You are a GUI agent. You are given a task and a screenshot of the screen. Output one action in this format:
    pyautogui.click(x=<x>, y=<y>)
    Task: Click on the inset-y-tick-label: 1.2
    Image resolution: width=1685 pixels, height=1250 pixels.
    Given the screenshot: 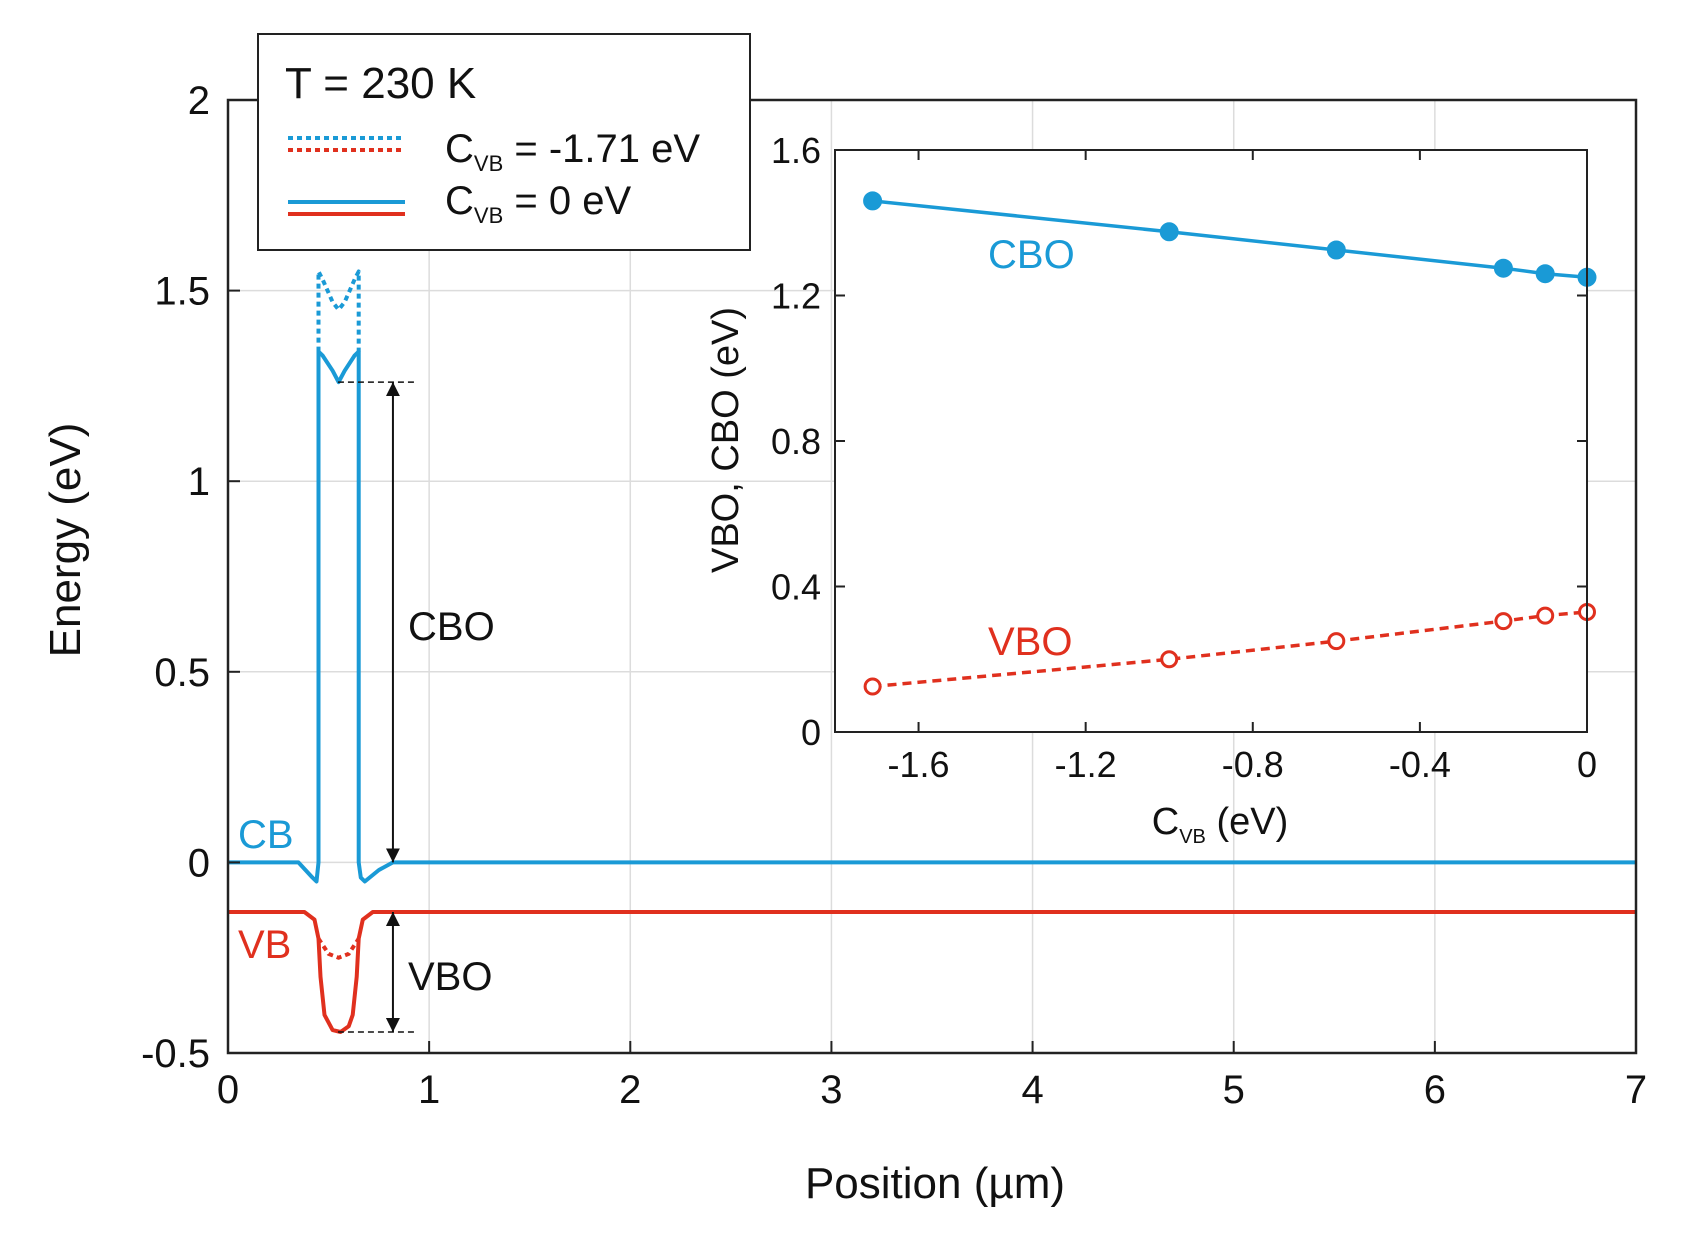 What is the action you would take?
    pyautogui.click(x=796, y=296)
    